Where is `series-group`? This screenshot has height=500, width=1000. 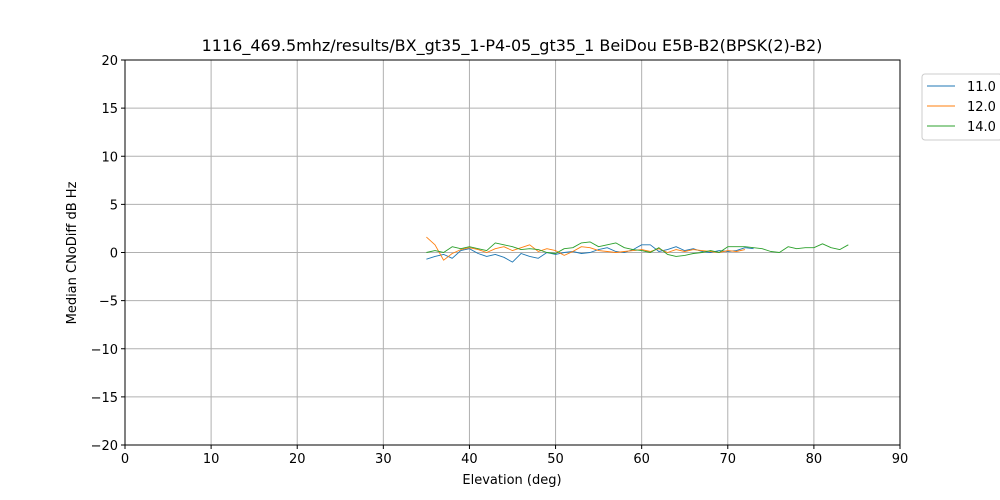
series-group is located at coordinates (637, 249).